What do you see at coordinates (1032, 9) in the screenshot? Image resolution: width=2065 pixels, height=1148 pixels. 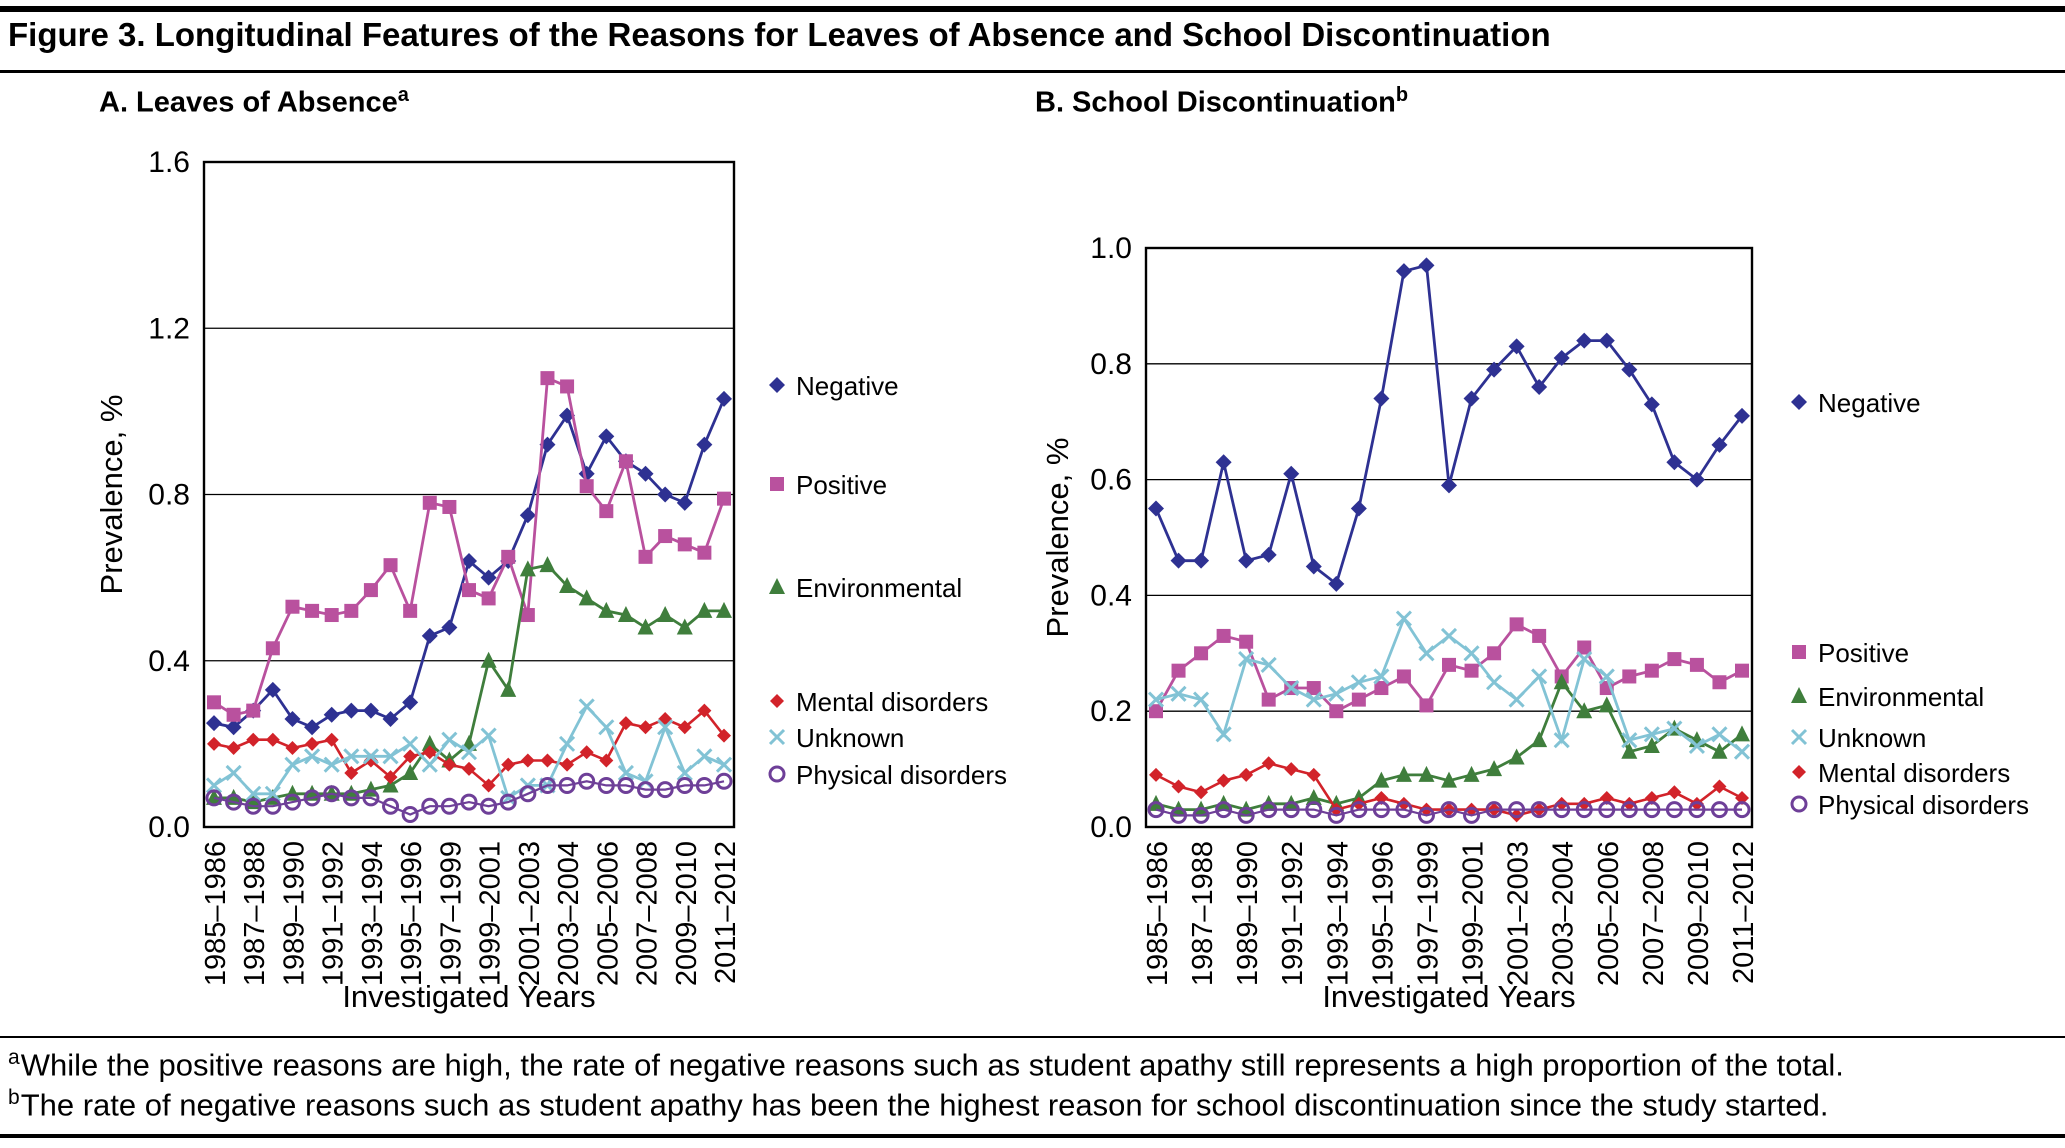 I see `top-rule` at bounding box center [1032, 9].